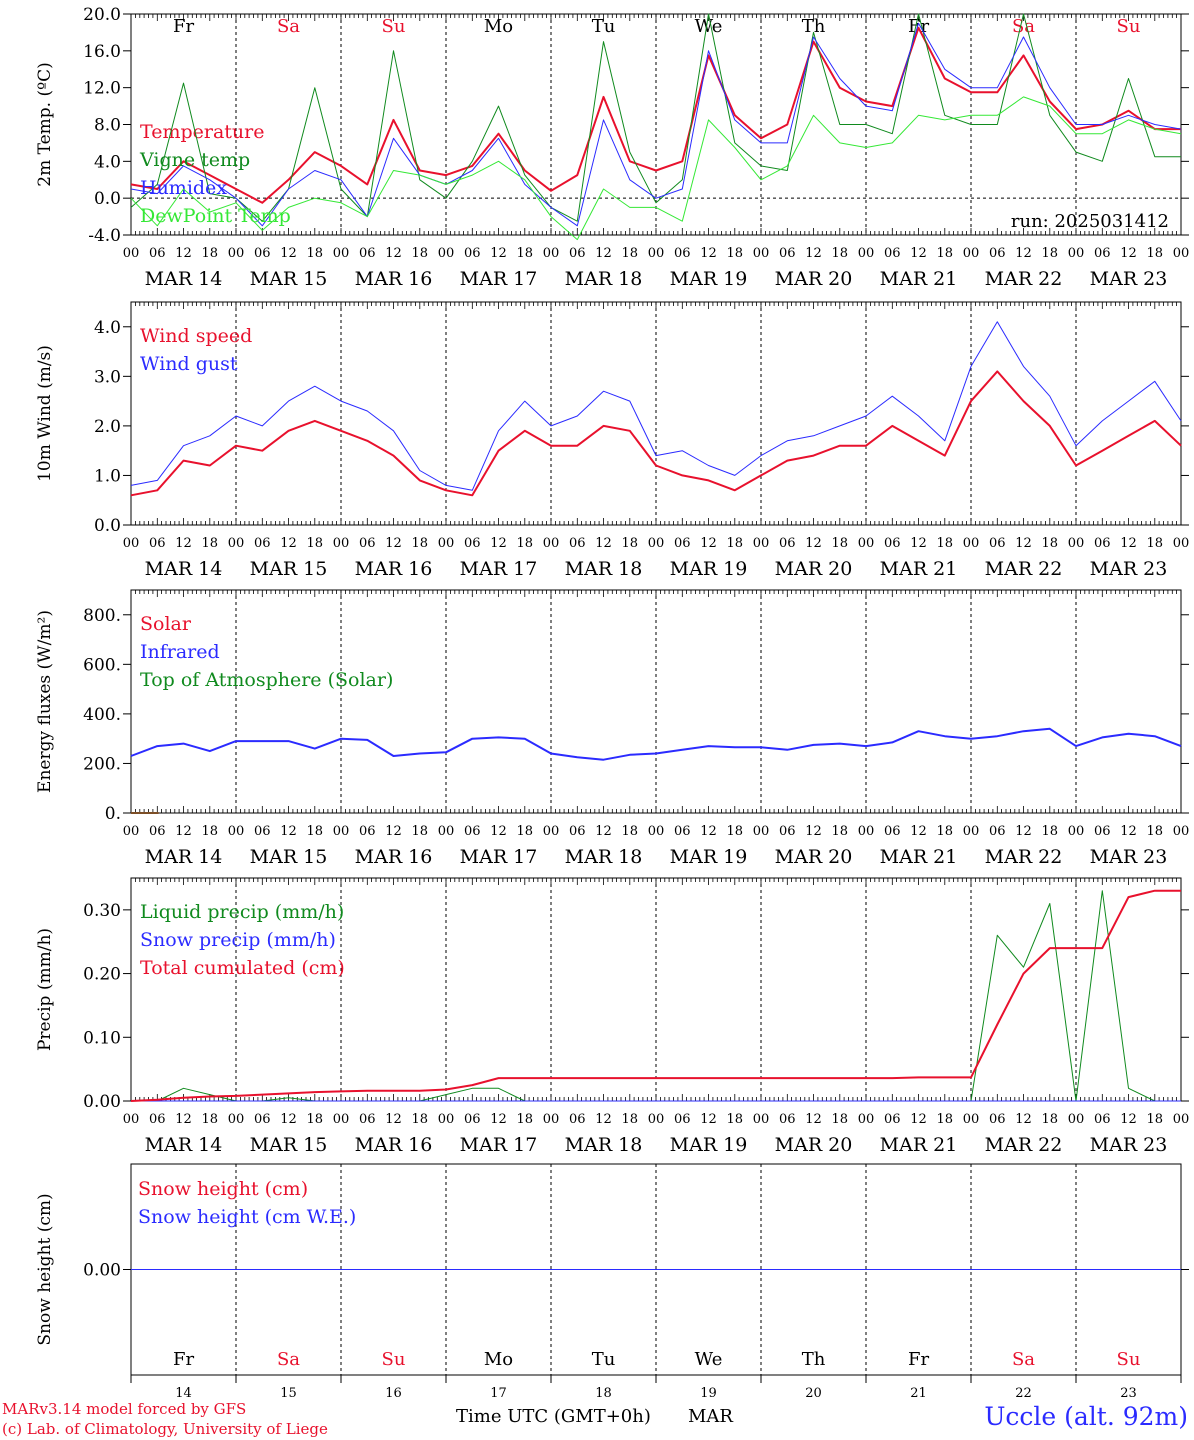  I want to click on legend-entry: Liquid precip (mm/h), so click(242, 912).